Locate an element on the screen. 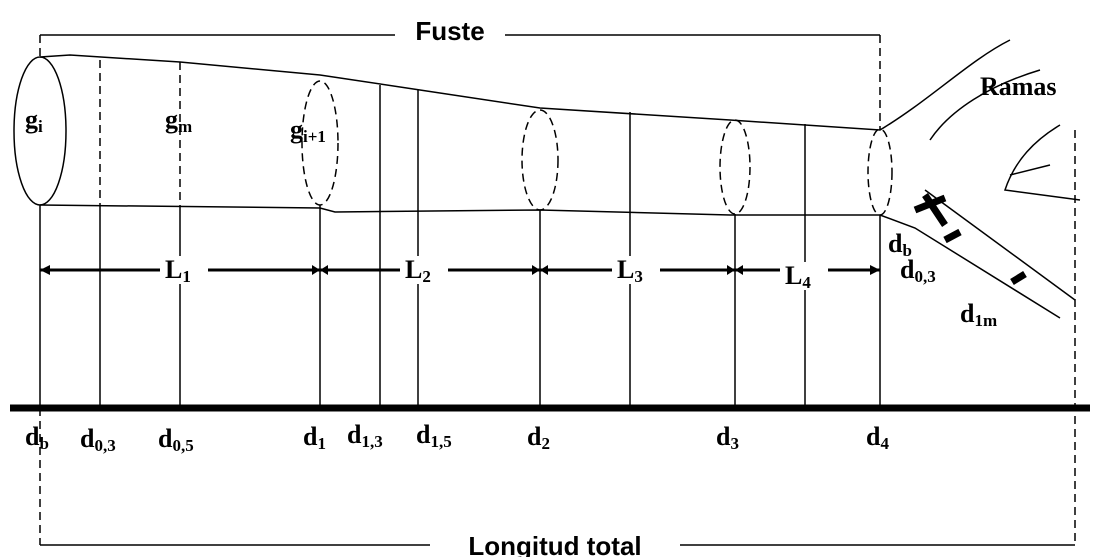 Image resolution: width=1096 pixels, height=557 pixels. label-sub: 0,5 is located at coordinates (182, 445).